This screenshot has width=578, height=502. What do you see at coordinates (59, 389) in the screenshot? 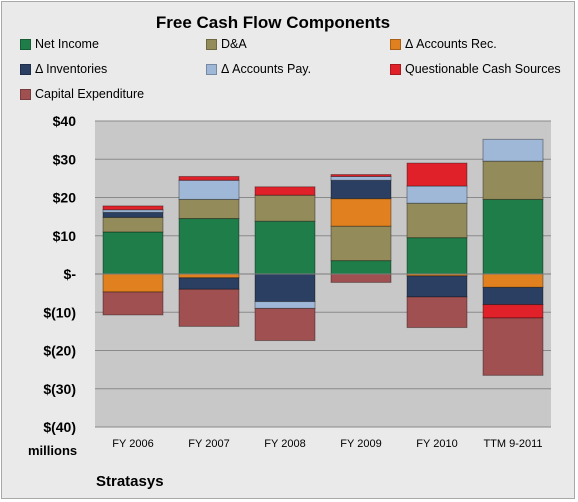
I see `y-tick-label: $(30)` at bounding box center [59, 389].